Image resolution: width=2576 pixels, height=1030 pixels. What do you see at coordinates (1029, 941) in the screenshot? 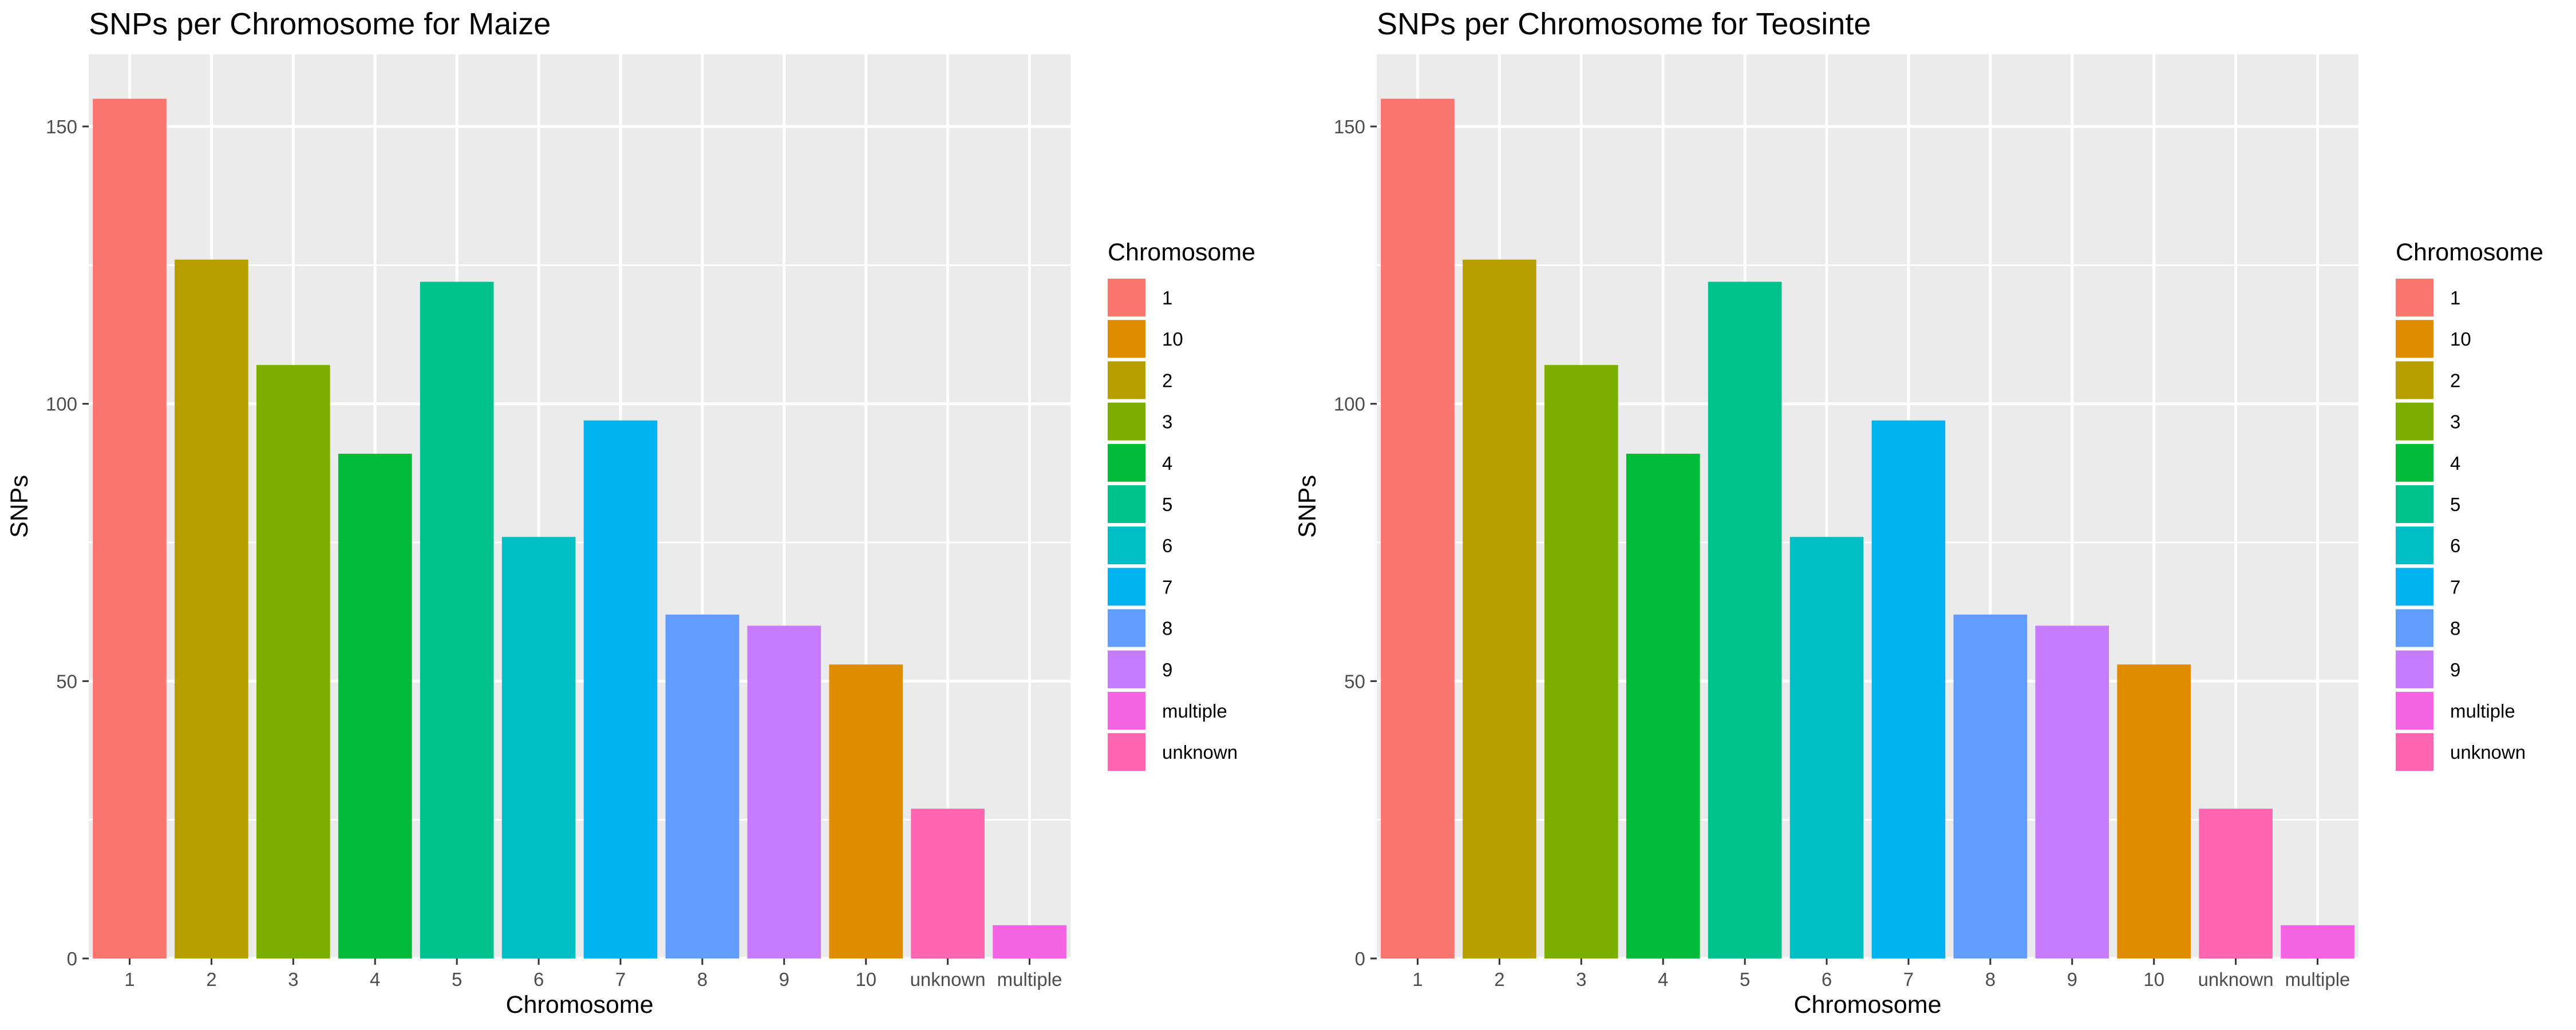
I see `bar-multiple` at bounding box center [1029, 941].